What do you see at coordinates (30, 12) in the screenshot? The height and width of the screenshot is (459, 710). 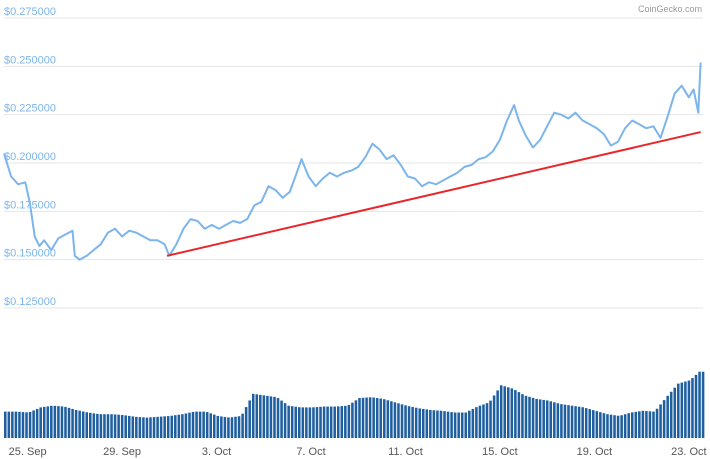 I see `y-tick-label: $0.275000` at bounding box center [30, 12].